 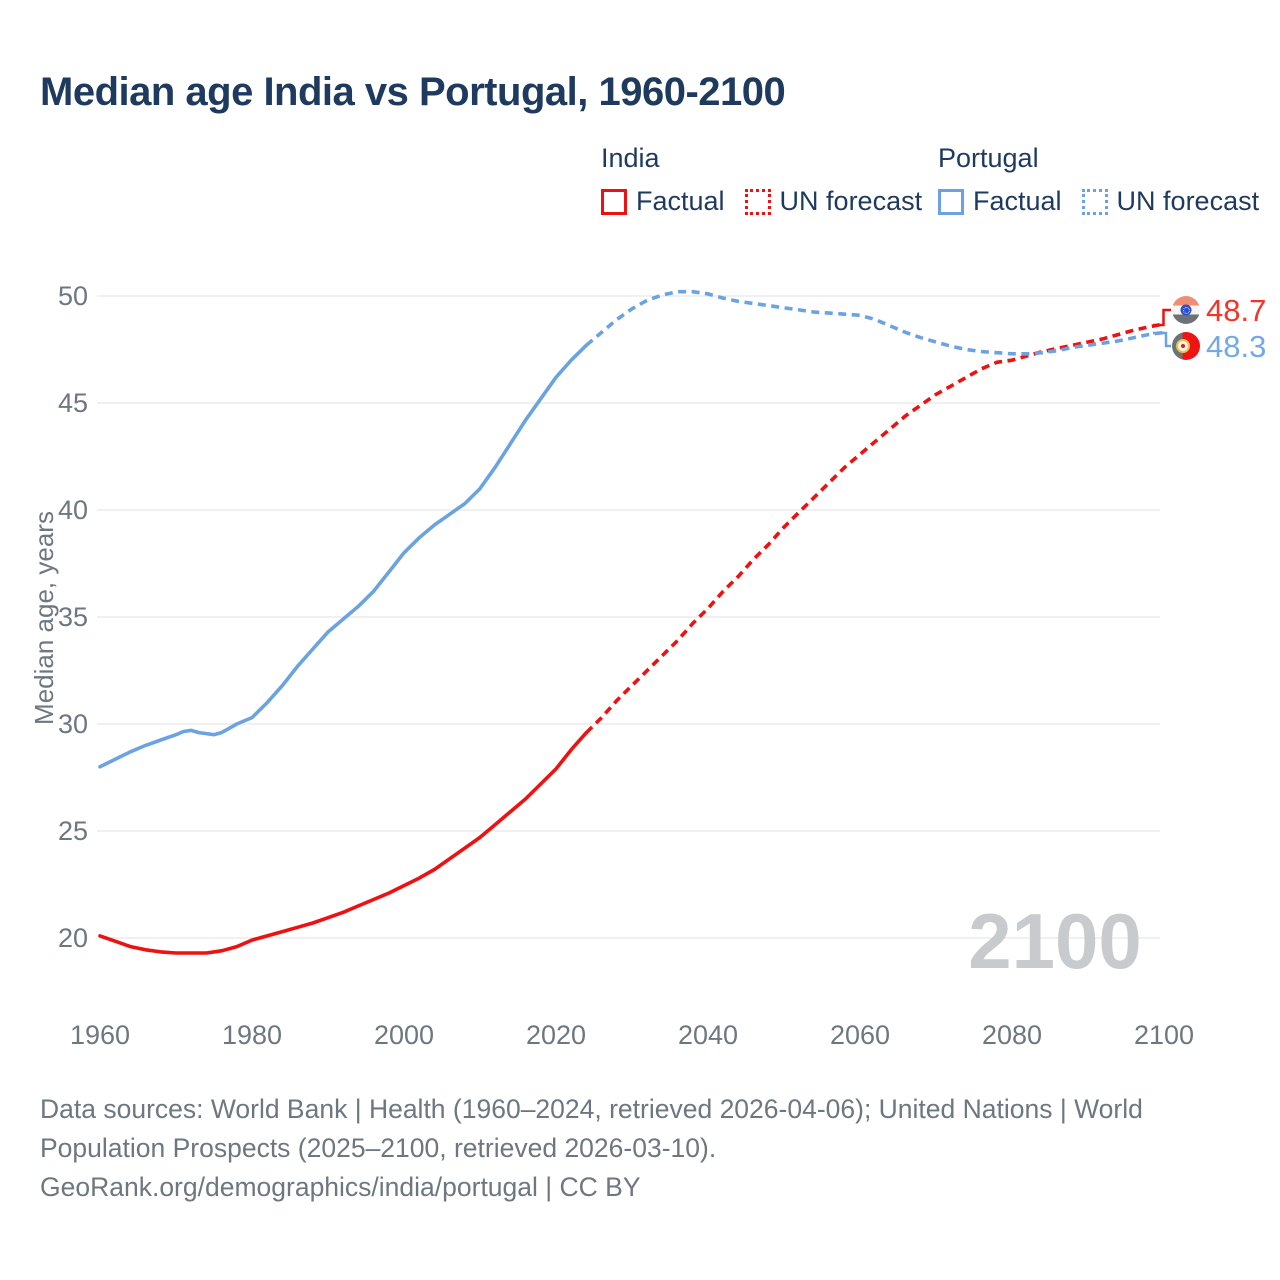 What do you see at coordinates (1164, 1035) in the screenshot?
I see `x-tick-label: 2100` at bounding box center [1164, 1035].